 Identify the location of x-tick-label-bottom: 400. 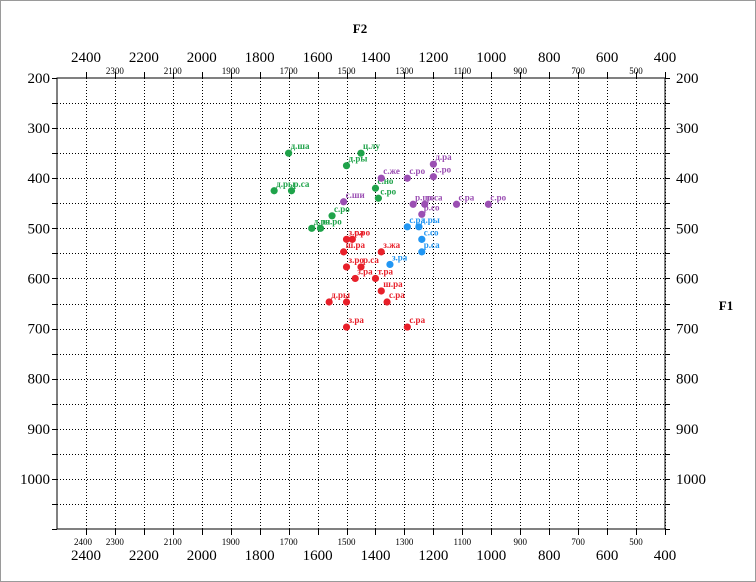
(665, 556).